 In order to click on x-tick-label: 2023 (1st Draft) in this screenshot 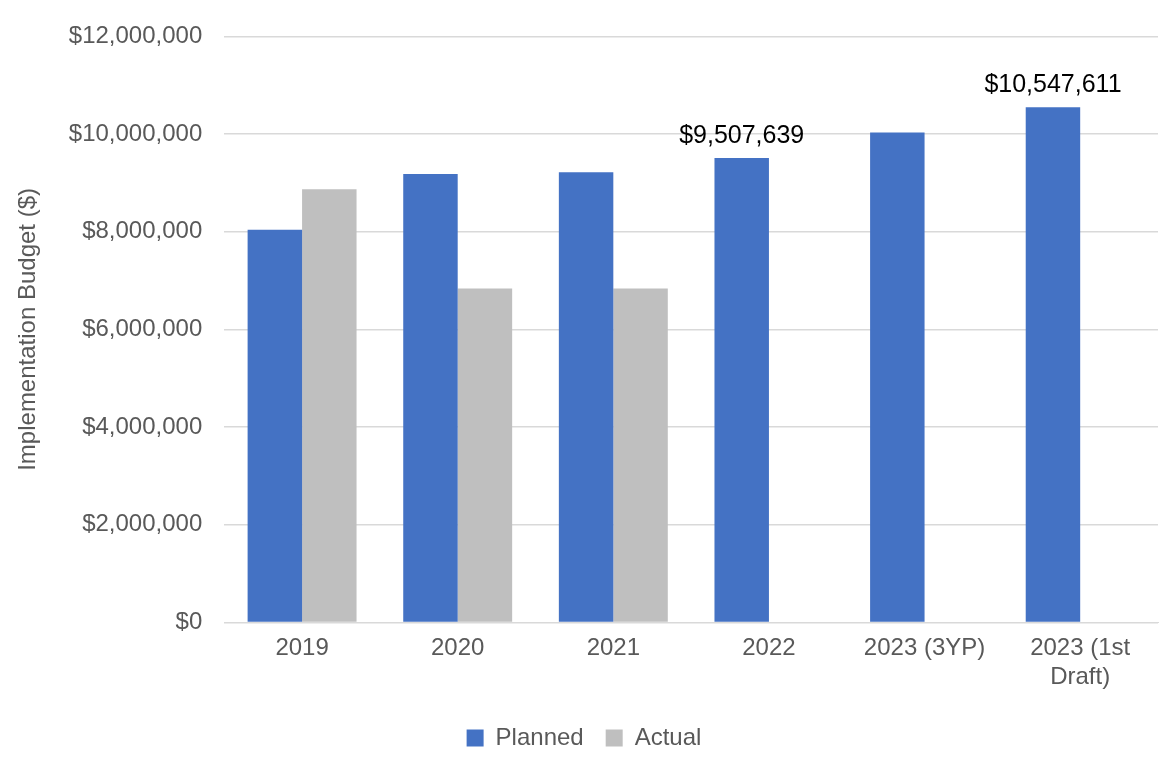, I will do `click(1080, 661)`.